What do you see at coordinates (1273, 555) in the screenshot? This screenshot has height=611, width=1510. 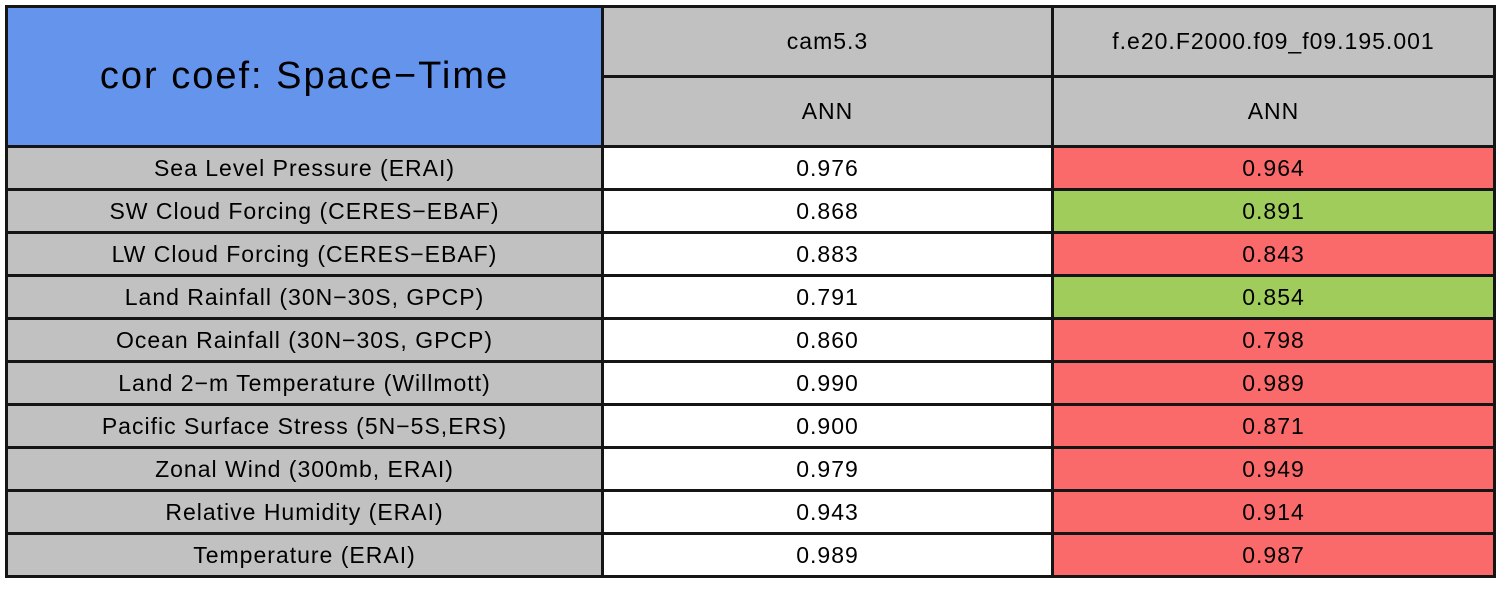 I see `test-value: 0.987` at bounding box center [1273, 555].